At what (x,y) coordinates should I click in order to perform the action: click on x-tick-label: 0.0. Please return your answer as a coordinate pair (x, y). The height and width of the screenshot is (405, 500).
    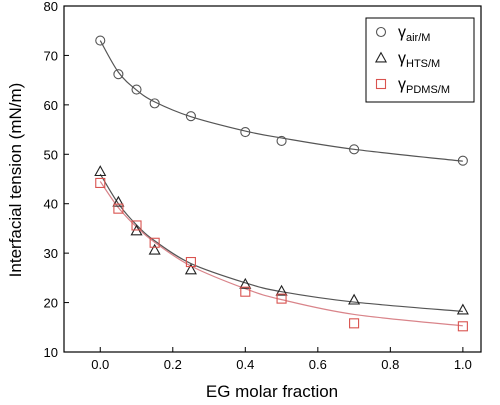
    Looking at the image, I should click on (100, 364).